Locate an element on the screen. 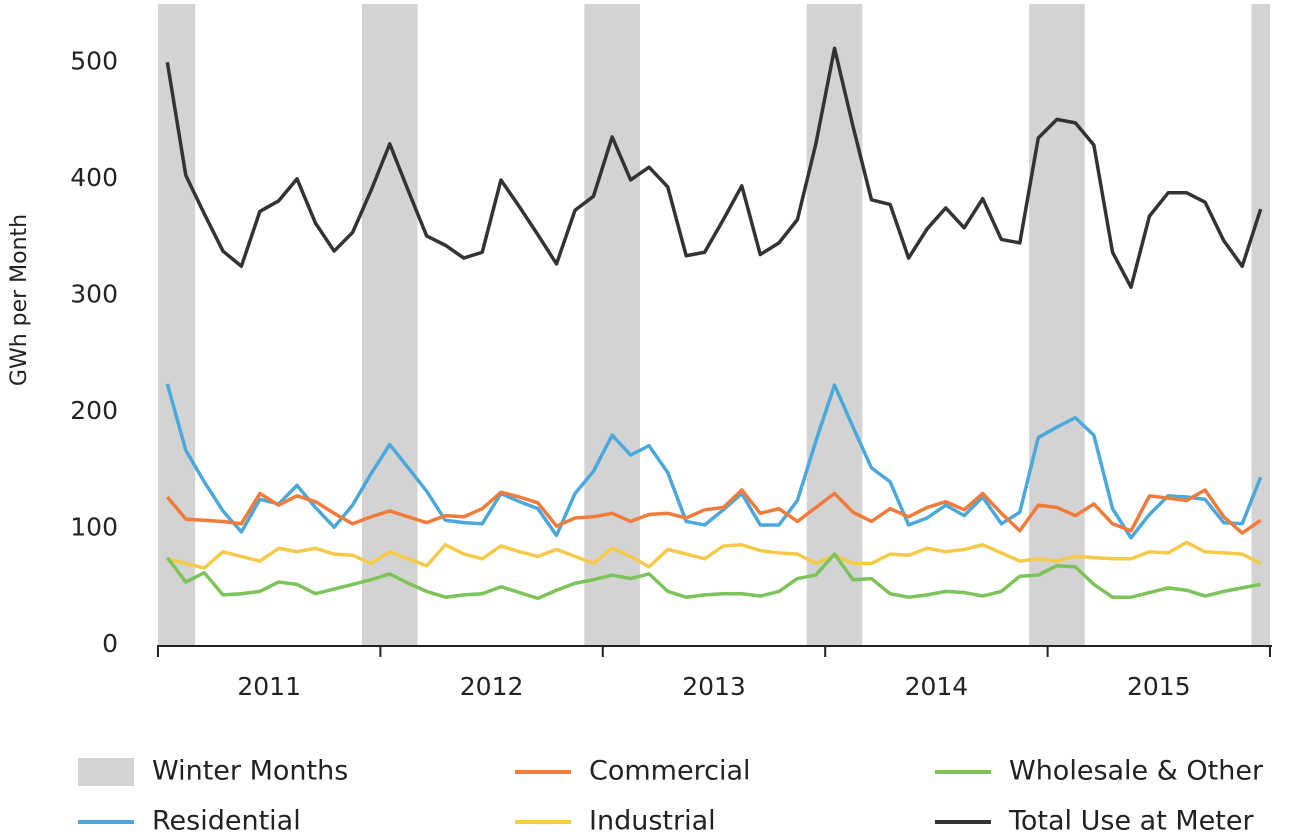 The image size is (1302, 839). legend-label: Industrial is located at coordinates (652, 821).